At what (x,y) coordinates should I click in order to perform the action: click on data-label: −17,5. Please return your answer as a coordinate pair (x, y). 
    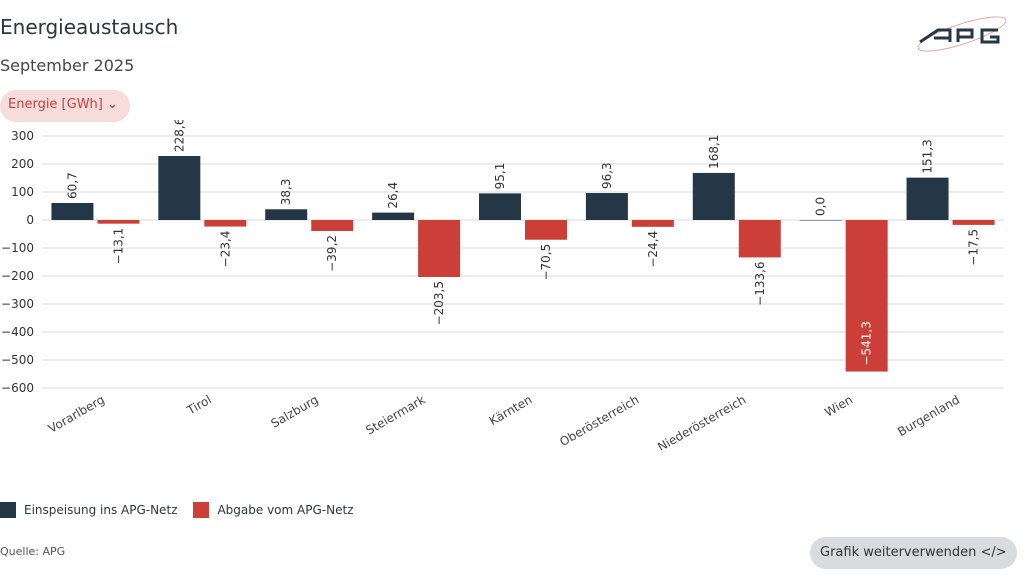
    Looking at the image, I should click on (974, 247).